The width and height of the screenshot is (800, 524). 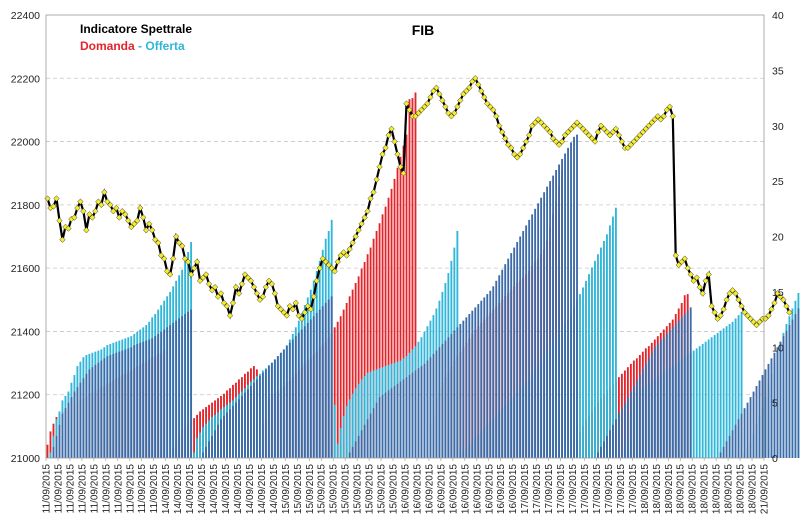 I want to click on left-axis-tick-label: 21600, so click(x=25, y=269).